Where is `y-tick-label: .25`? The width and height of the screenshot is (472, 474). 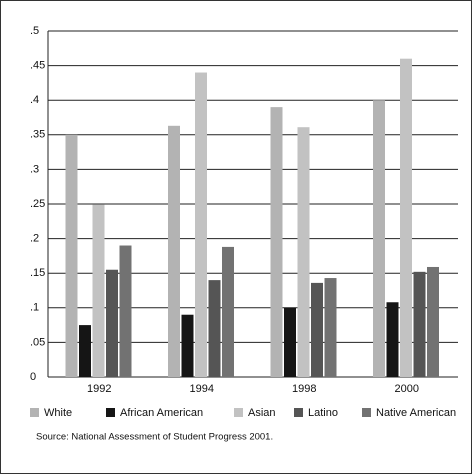
y-tick-label: .25 is located at coordinates (37, 204).